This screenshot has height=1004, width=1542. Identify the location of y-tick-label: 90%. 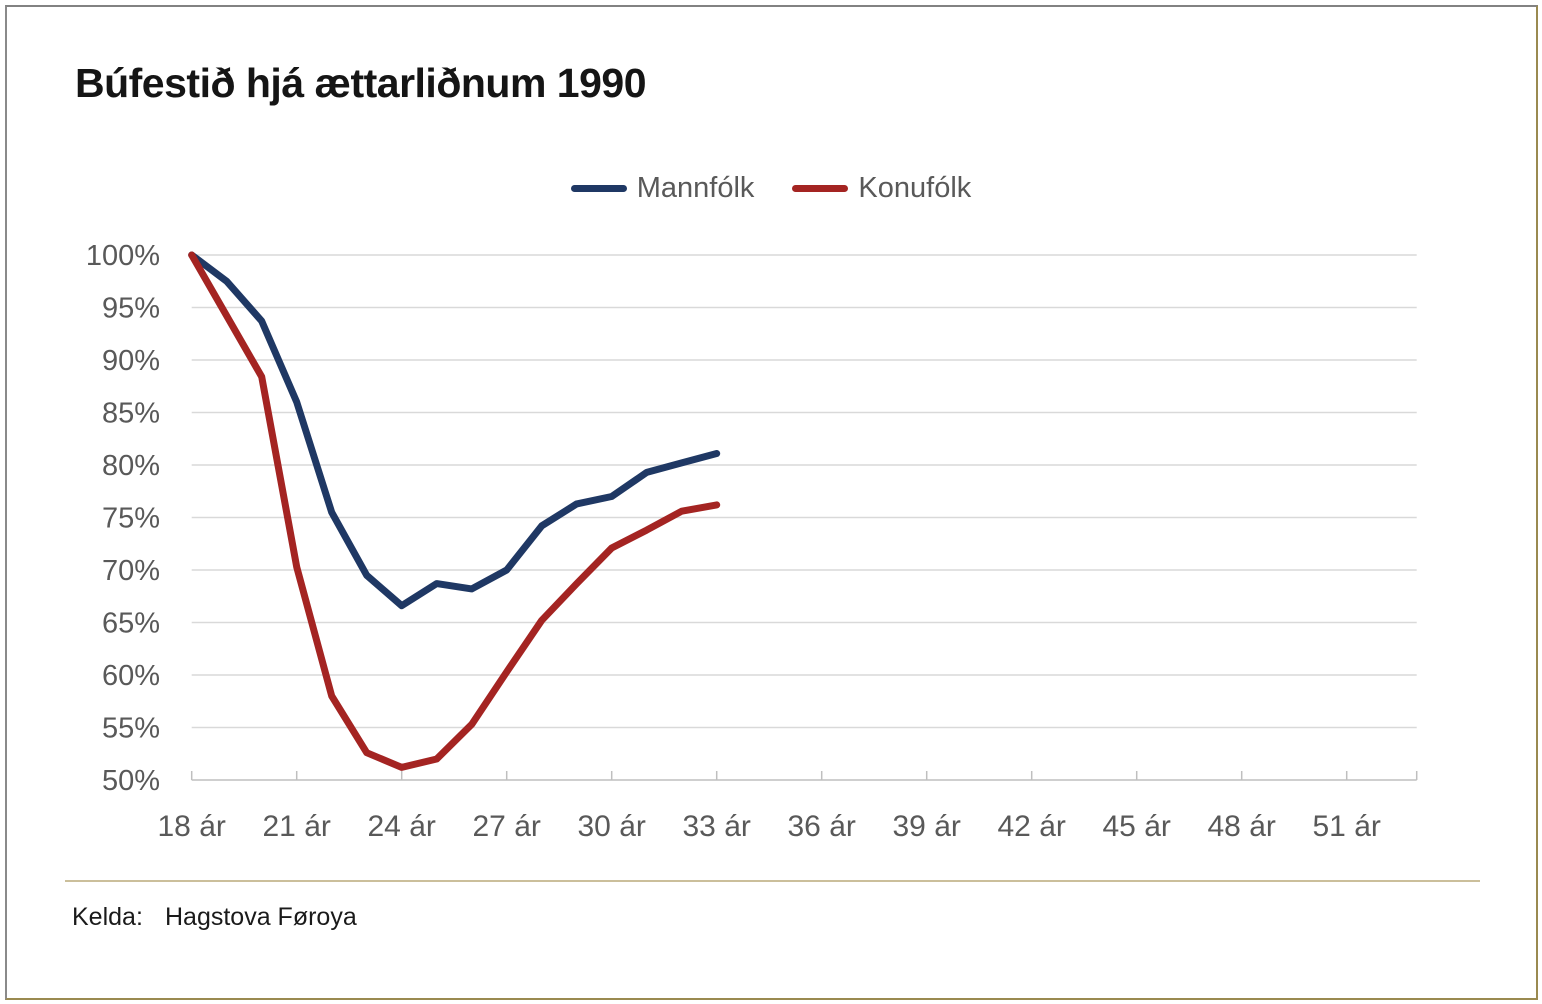
(131, 361).